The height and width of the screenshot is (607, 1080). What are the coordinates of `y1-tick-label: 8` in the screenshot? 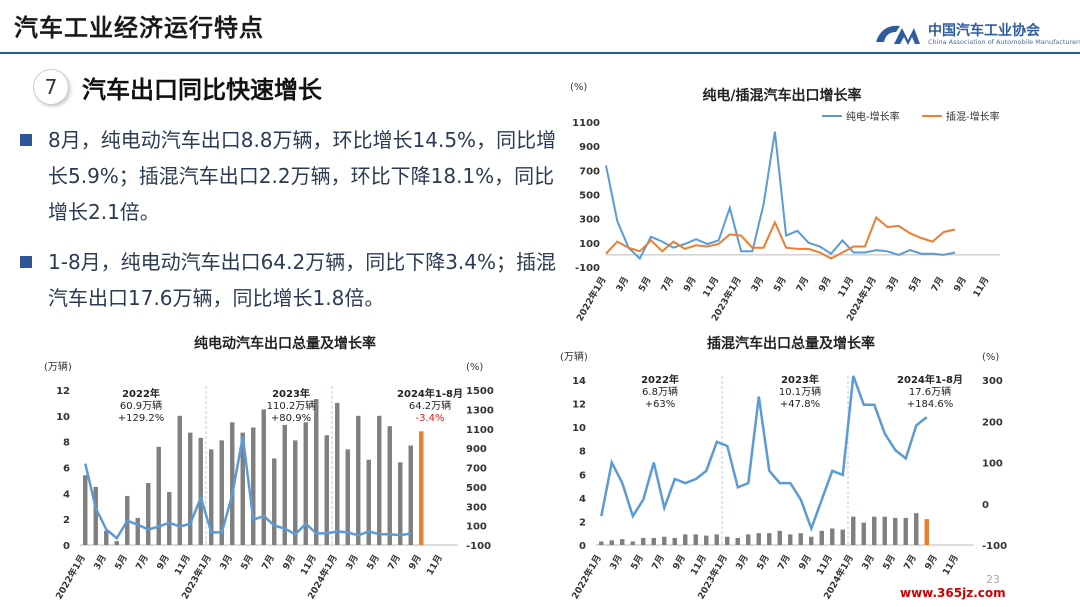 It's located at (66, 443).